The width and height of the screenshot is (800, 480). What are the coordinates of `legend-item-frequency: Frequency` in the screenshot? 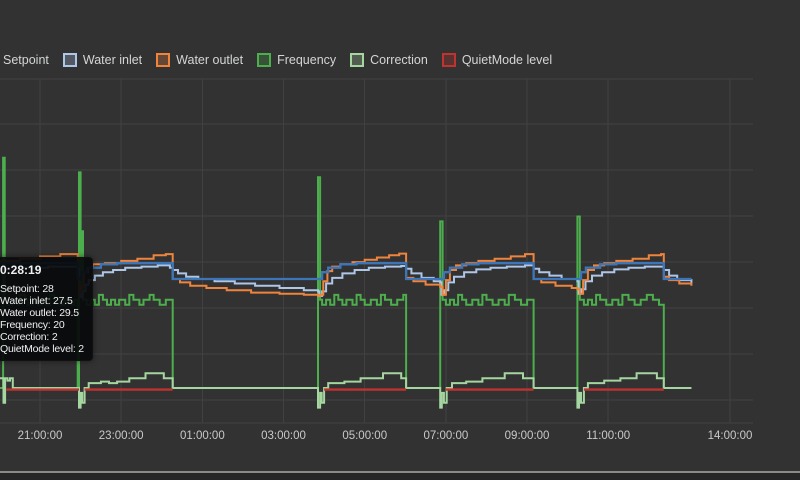 It's located at (296, 60).